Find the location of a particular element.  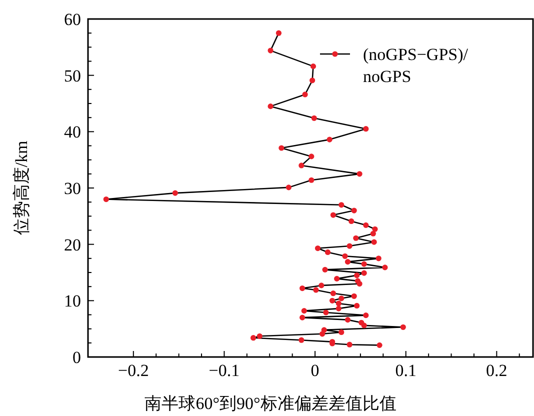

legend-label: (noGPS−GPS)/ noGPS is located at coordinates (415, 65).